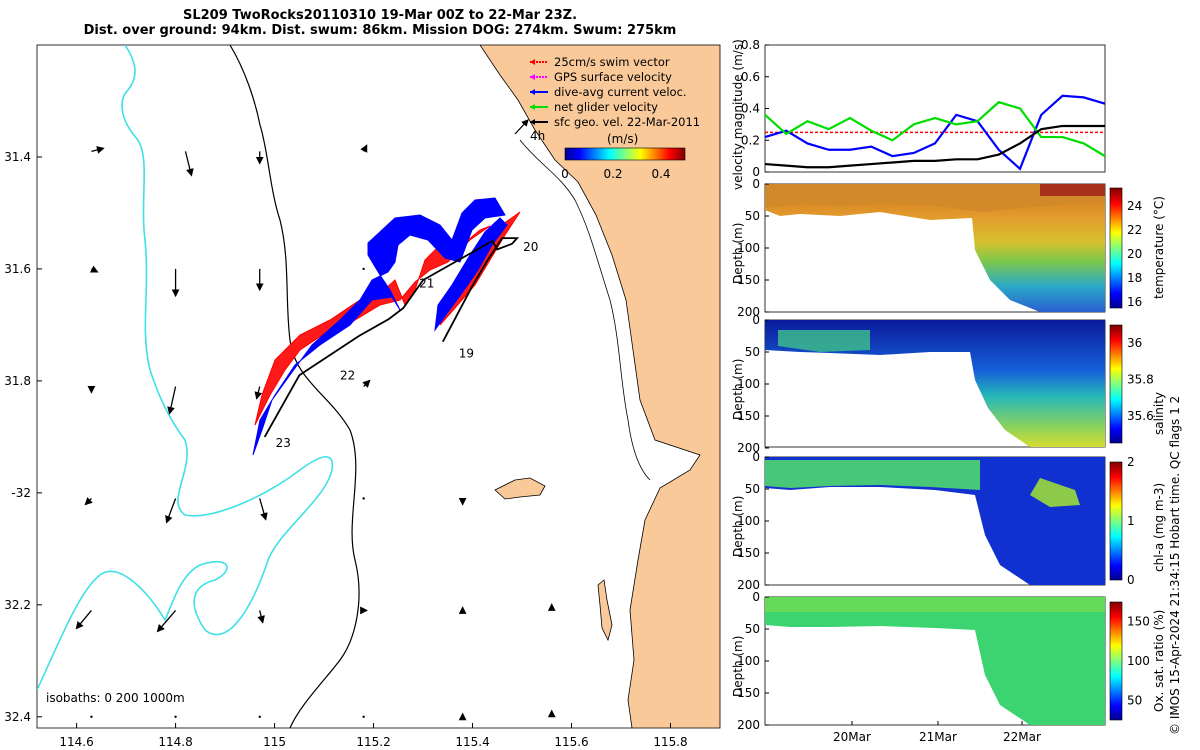 Image resolution: width=1200 pixels, height=750 pixels. I want to click on day-label: 20, so click(530, 247).